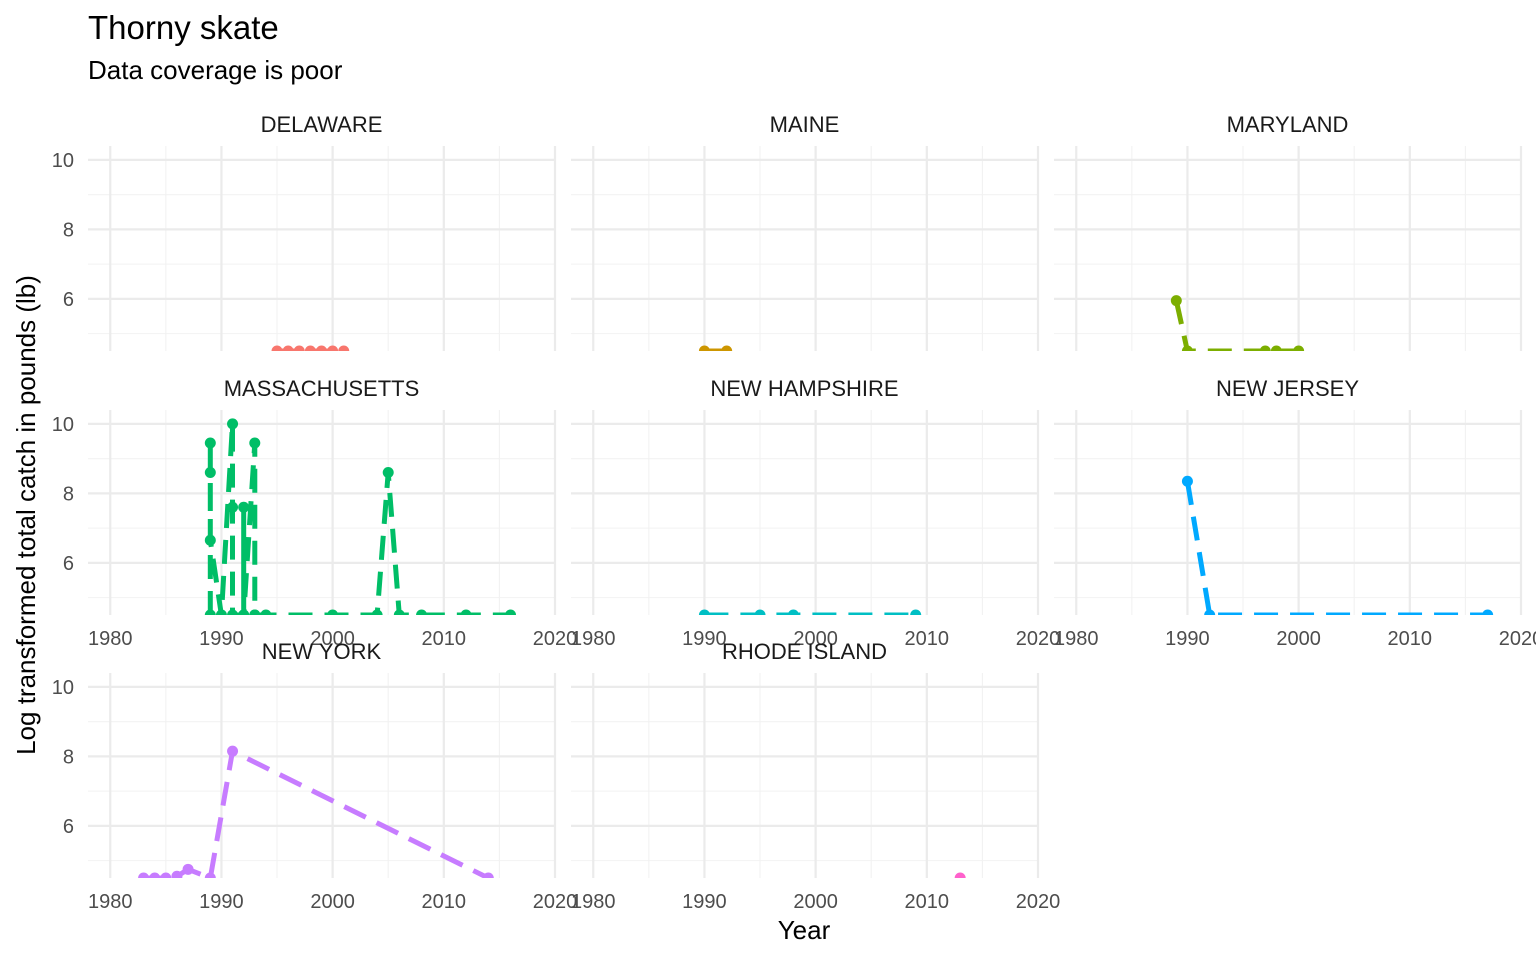 This screenshot has height=960, width=1536. I want to click on facet-label: DELAWARE, so click(322, 124).